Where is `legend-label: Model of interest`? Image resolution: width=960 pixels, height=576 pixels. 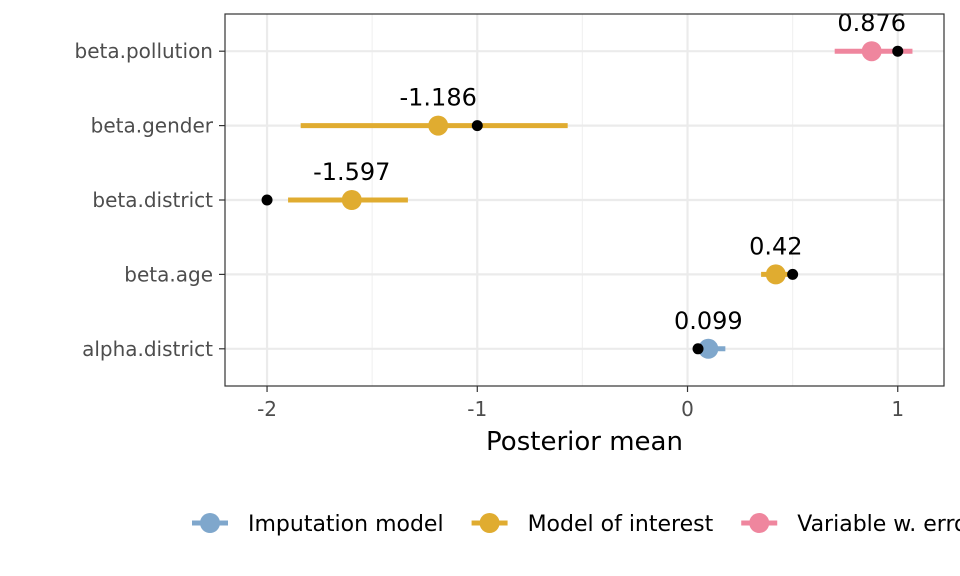
legend-label: Model of interest is located at coordinates (621, 524).